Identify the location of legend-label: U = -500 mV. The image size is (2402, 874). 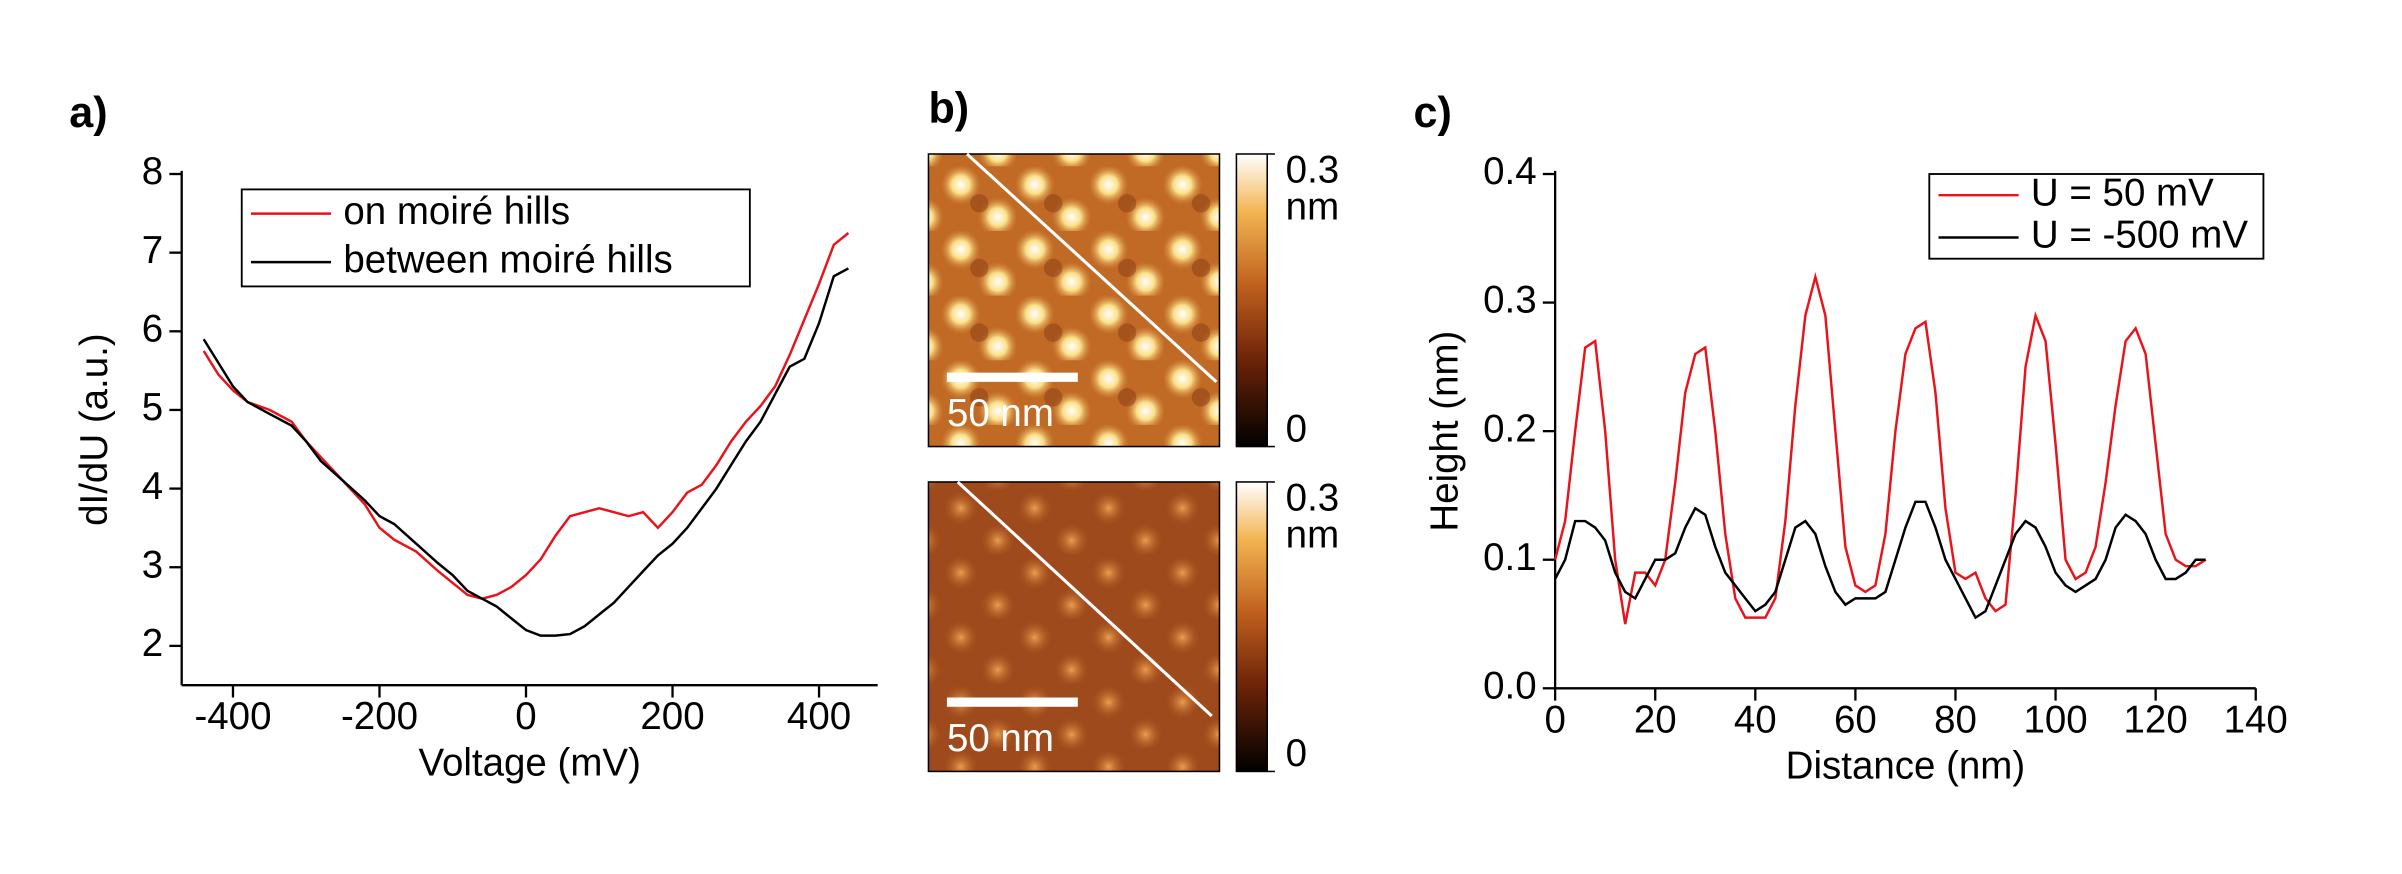
(2139, 235).